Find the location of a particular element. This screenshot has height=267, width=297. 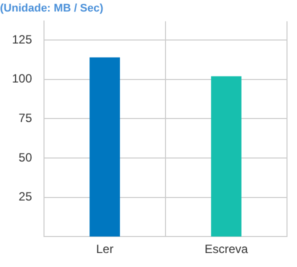

y-tick-label: 125 is located at coordinates (22, 39).